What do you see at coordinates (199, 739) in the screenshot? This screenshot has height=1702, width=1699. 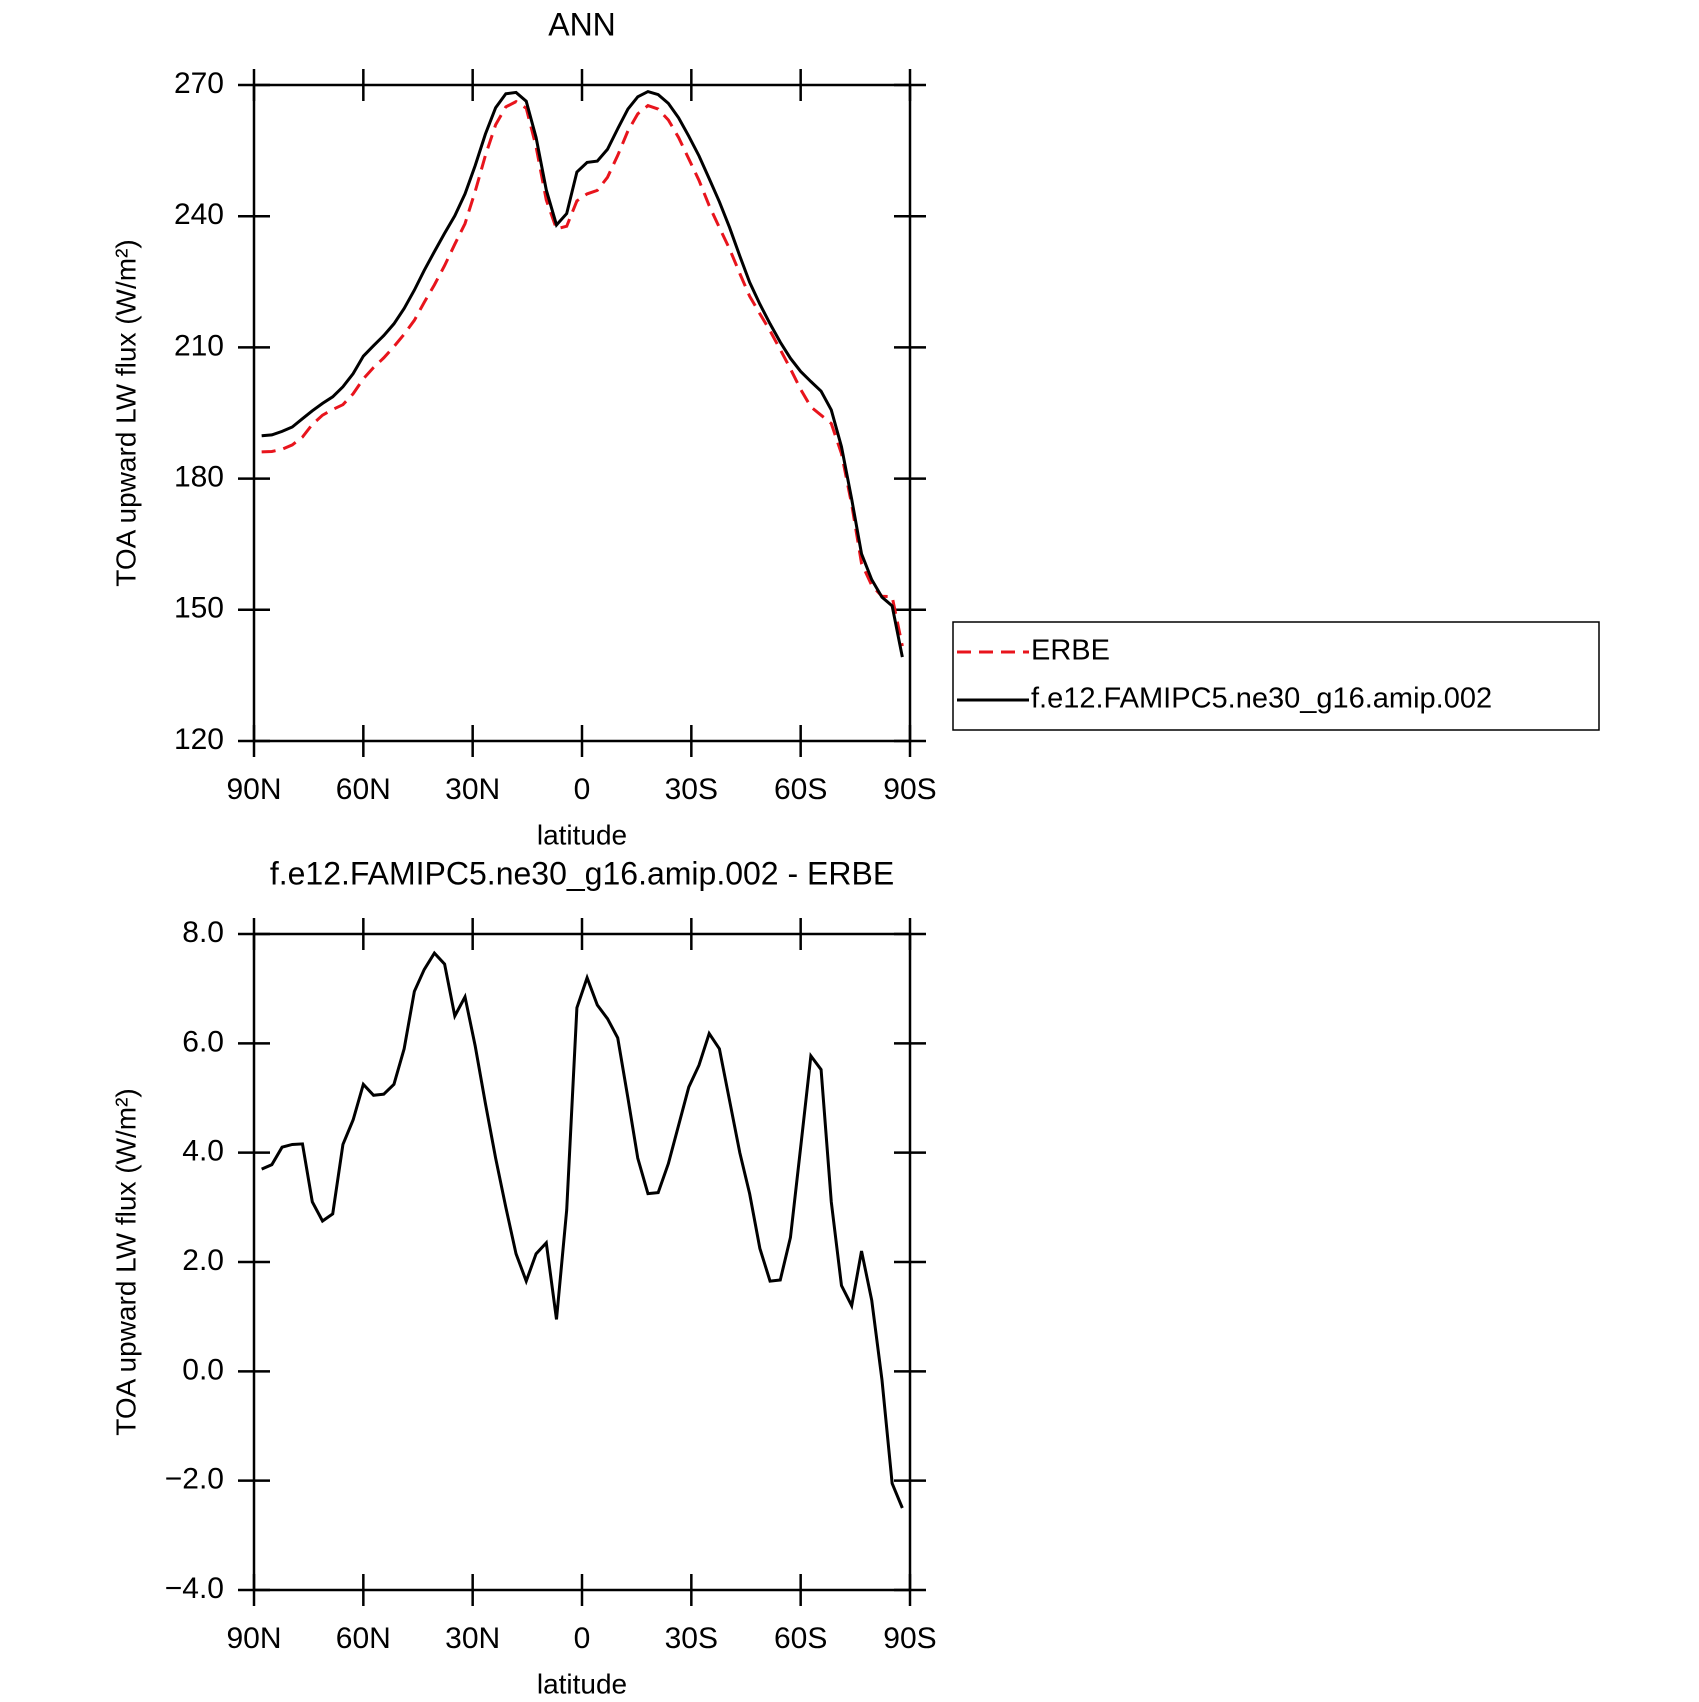 I see `y-tick-label: 120` at bounding box center [199, 739].